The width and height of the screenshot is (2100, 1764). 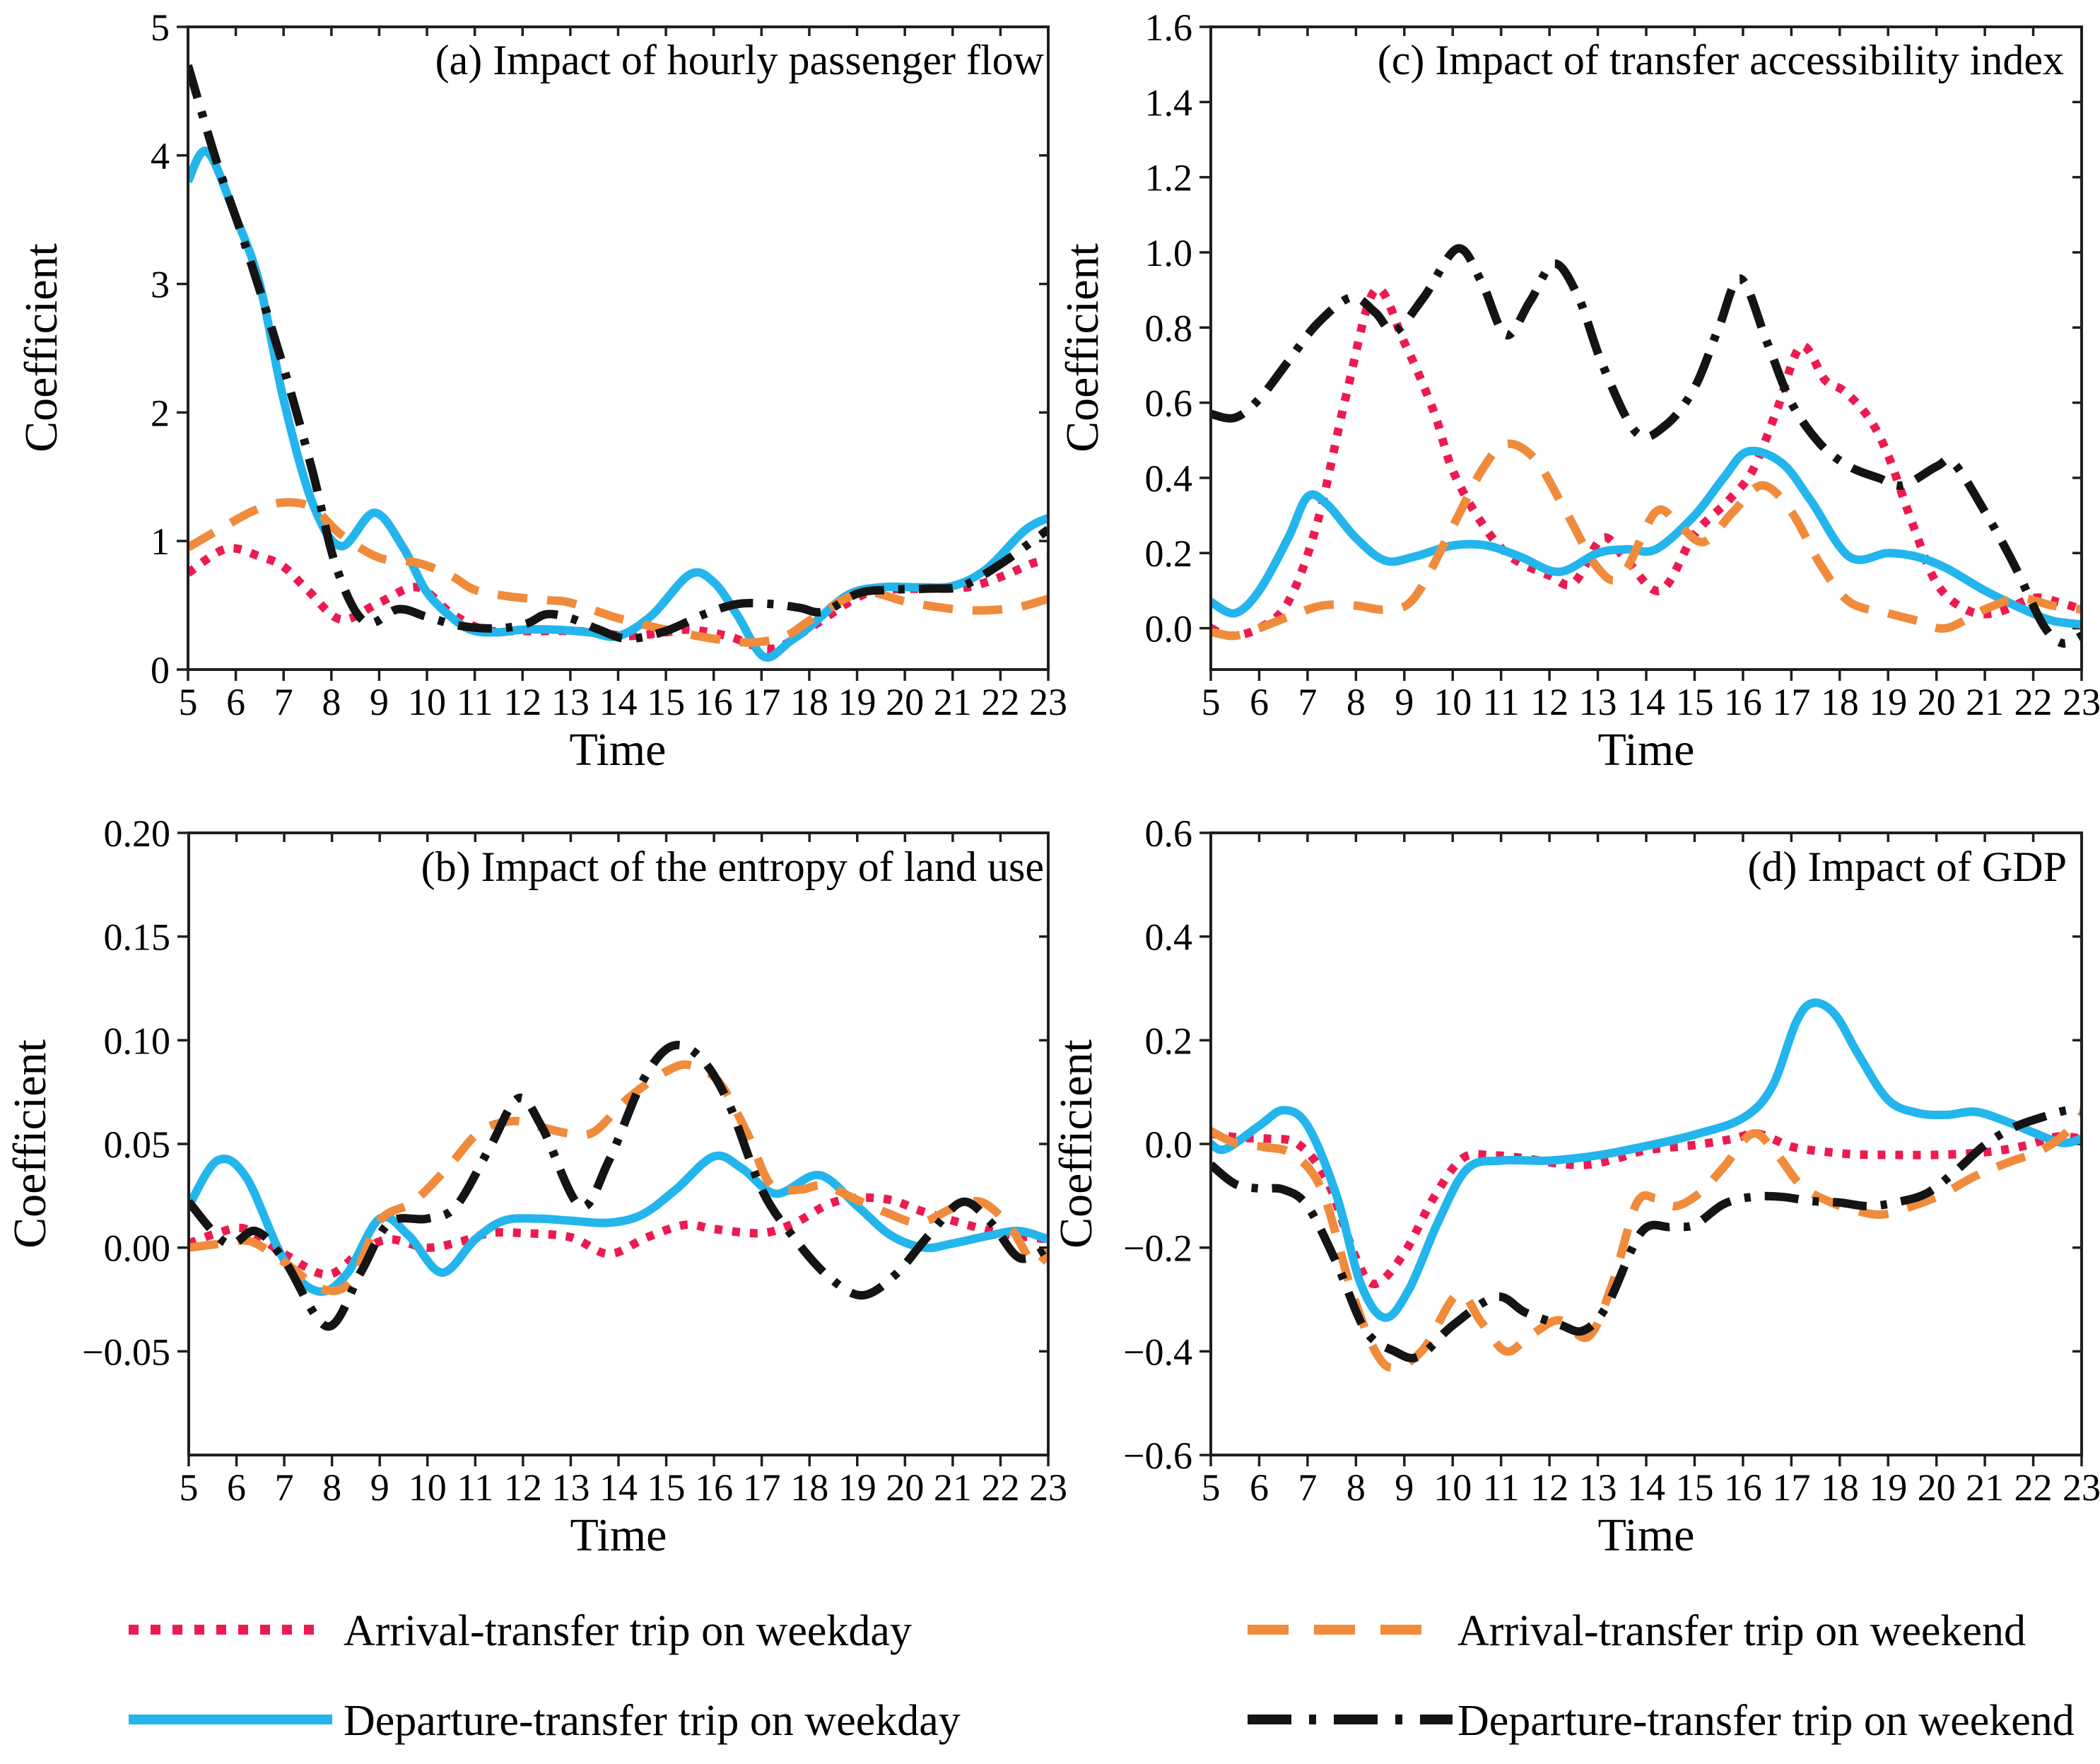 What do you see at coordinates (762, 1487) in the screenshot?
I see `x-tick-label: 17` at bounding box center [762, 1487].